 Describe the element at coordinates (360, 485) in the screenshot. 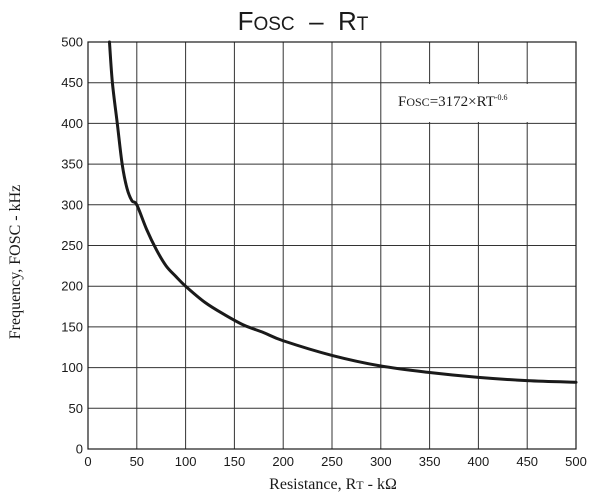

I see `xlabel-part-t: T` at that location.